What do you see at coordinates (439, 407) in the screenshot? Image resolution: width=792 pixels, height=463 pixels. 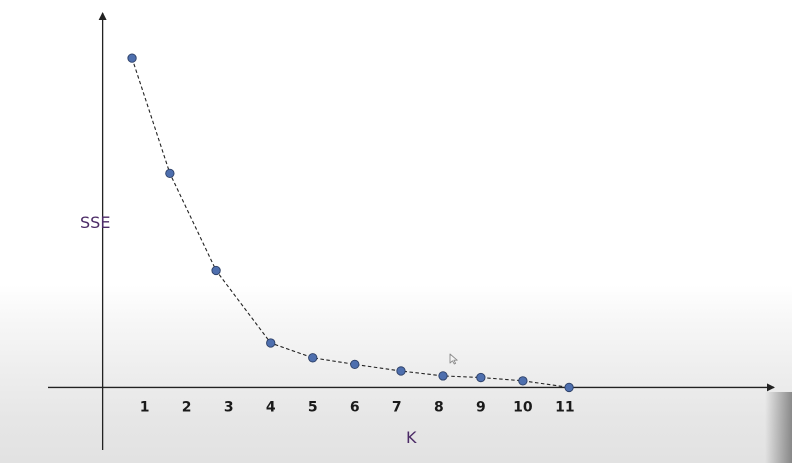 I see `x-tick-label: 8` at bounding box center [439, 407].